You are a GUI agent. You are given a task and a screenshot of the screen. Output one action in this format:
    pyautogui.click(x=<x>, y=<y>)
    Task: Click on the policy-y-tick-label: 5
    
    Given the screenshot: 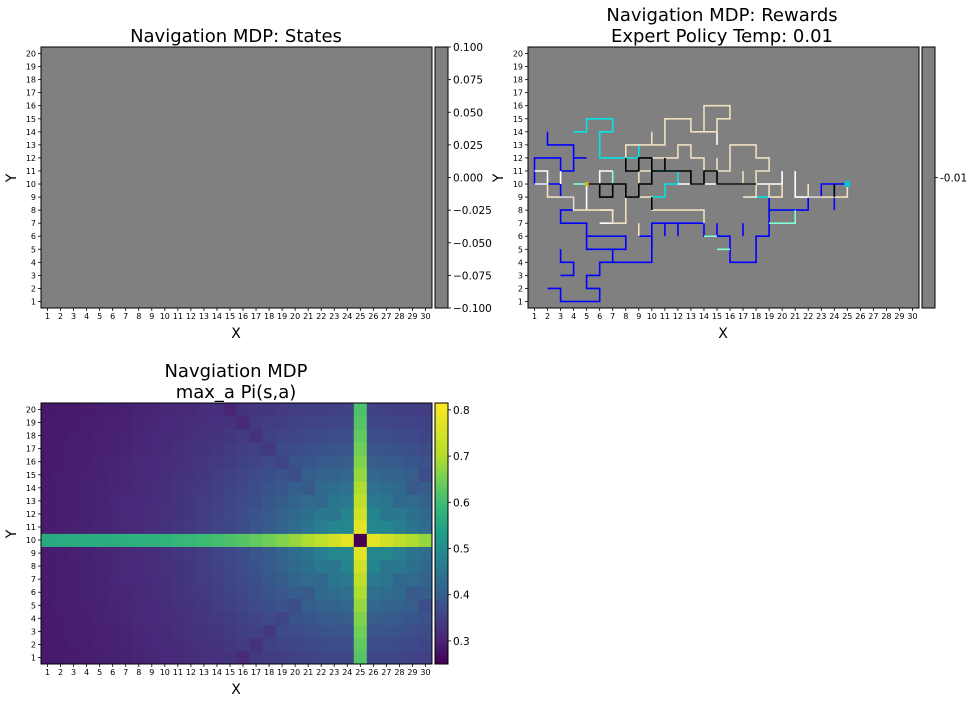 What is the action you would take?
    pyautogui.click(x=33, y=605)
    